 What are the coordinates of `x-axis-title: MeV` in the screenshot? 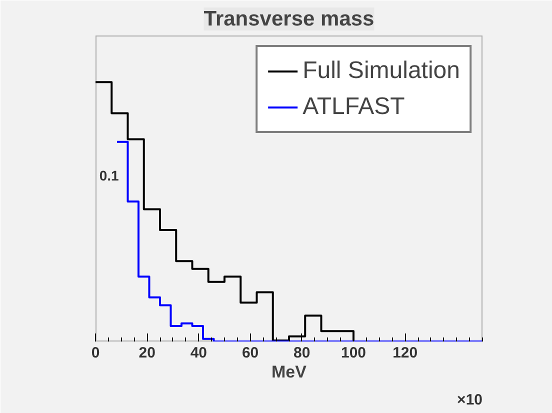 It's located at (290, 372).